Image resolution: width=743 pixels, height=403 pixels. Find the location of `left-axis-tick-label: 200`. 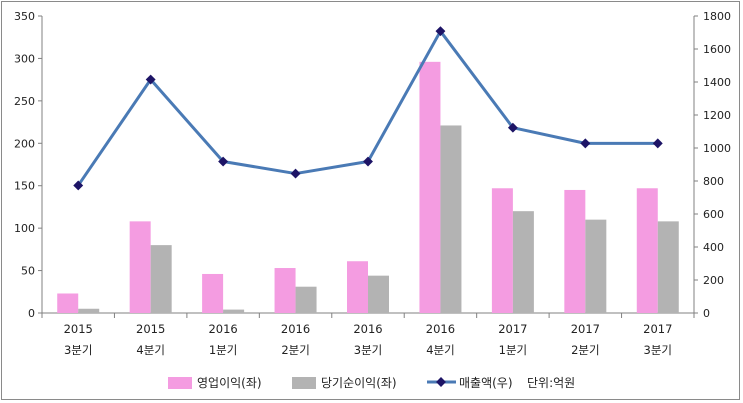

left-axis-tick-label: 200 is located at coordinates (24, 143).